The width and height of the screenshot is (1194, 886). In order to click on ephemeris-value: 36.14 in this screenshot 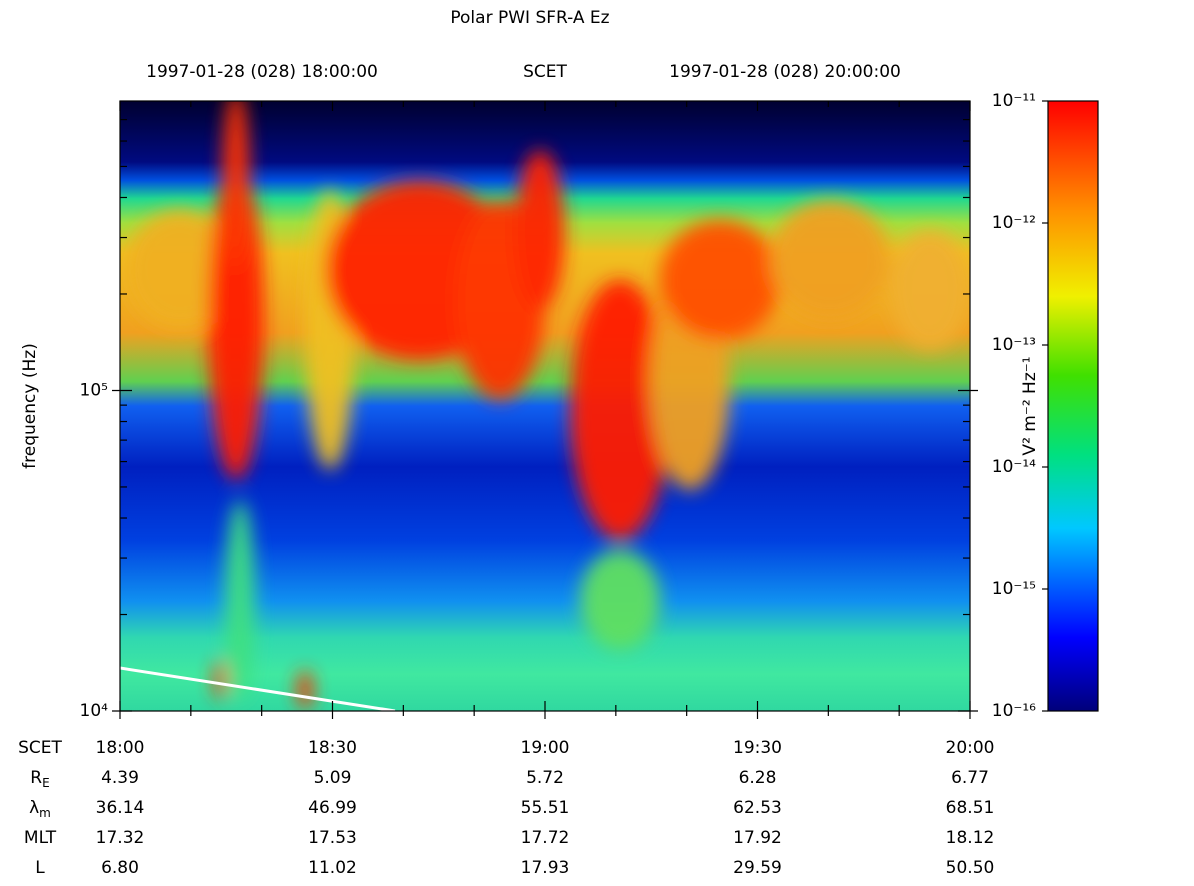, I will do `click(120, 808)`.